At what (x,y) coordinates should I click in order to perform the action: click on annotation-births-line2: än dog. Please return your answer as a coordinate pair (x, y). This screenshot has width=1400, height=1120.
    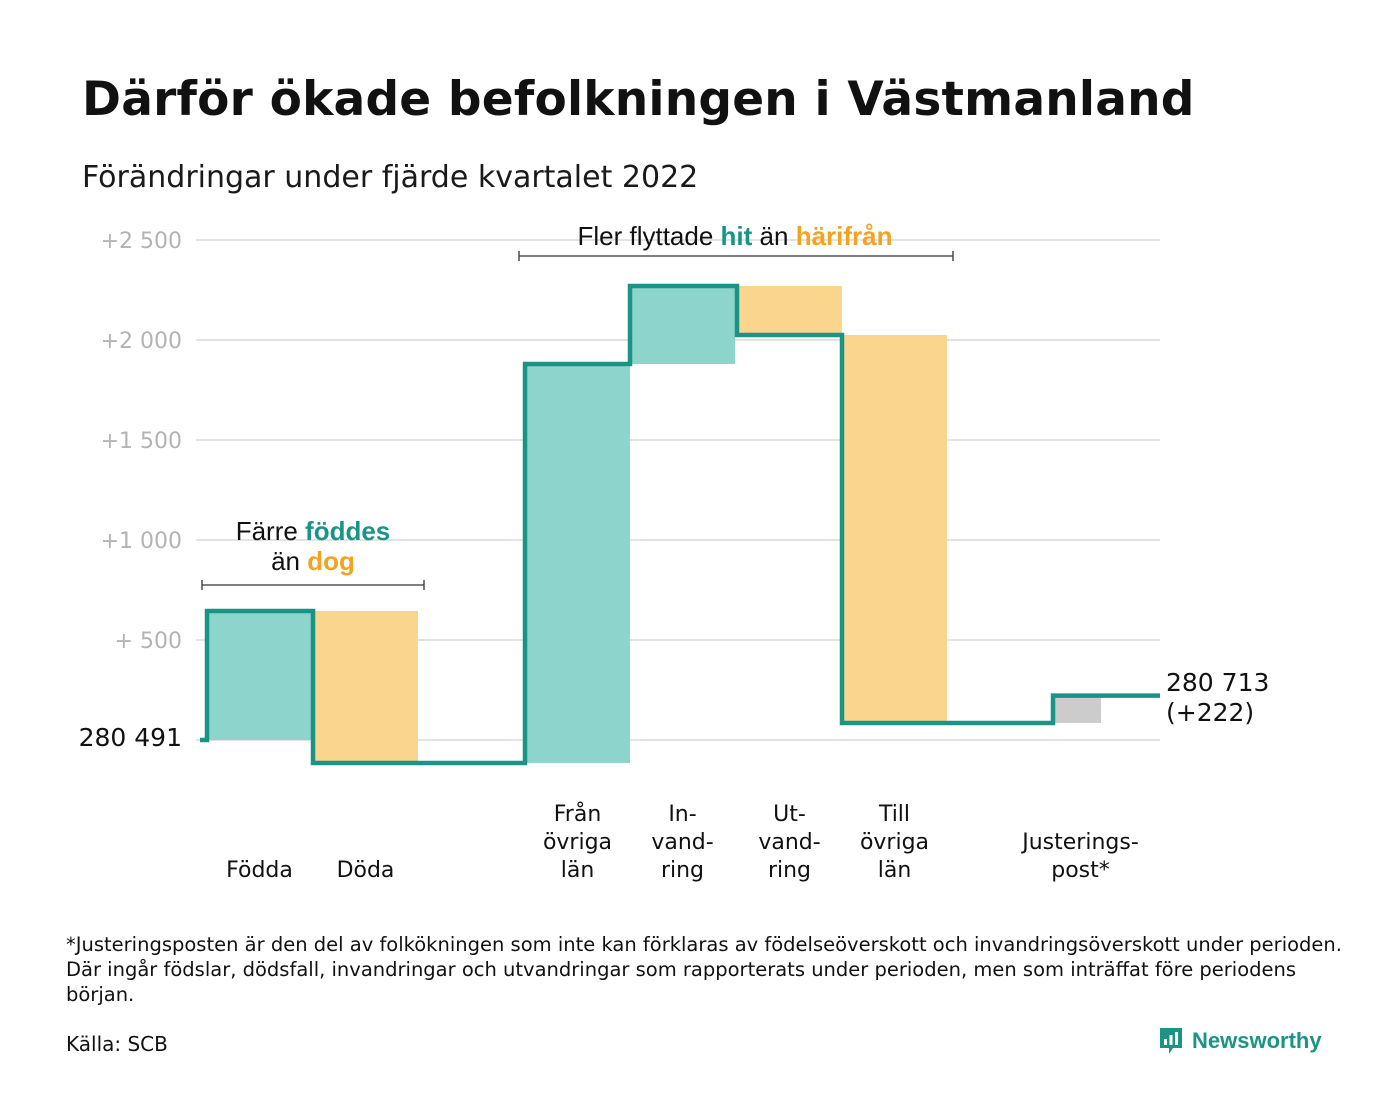
    Looking at the image, I should click on (313, 561).